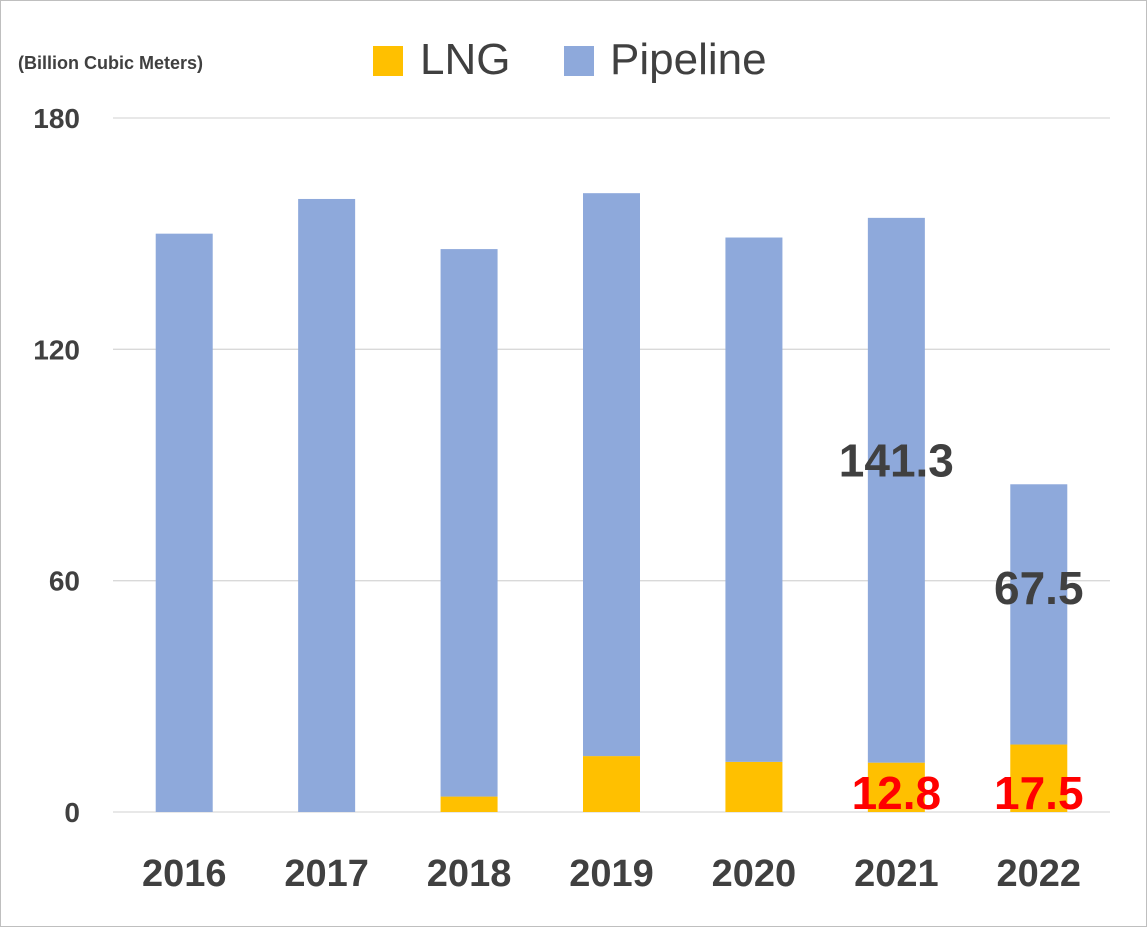  I want to click on legend-swatch-lng, so click(388, 61).